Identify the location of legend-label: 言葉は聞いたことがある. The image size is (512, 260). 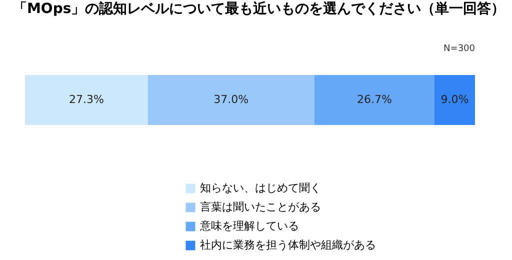
(260, 207).